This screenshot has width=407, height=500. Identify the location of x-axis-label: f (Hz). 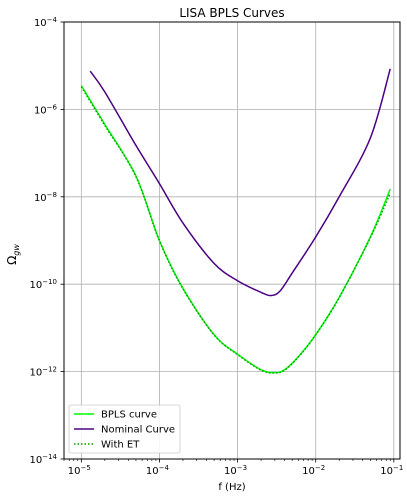
(231, 487).